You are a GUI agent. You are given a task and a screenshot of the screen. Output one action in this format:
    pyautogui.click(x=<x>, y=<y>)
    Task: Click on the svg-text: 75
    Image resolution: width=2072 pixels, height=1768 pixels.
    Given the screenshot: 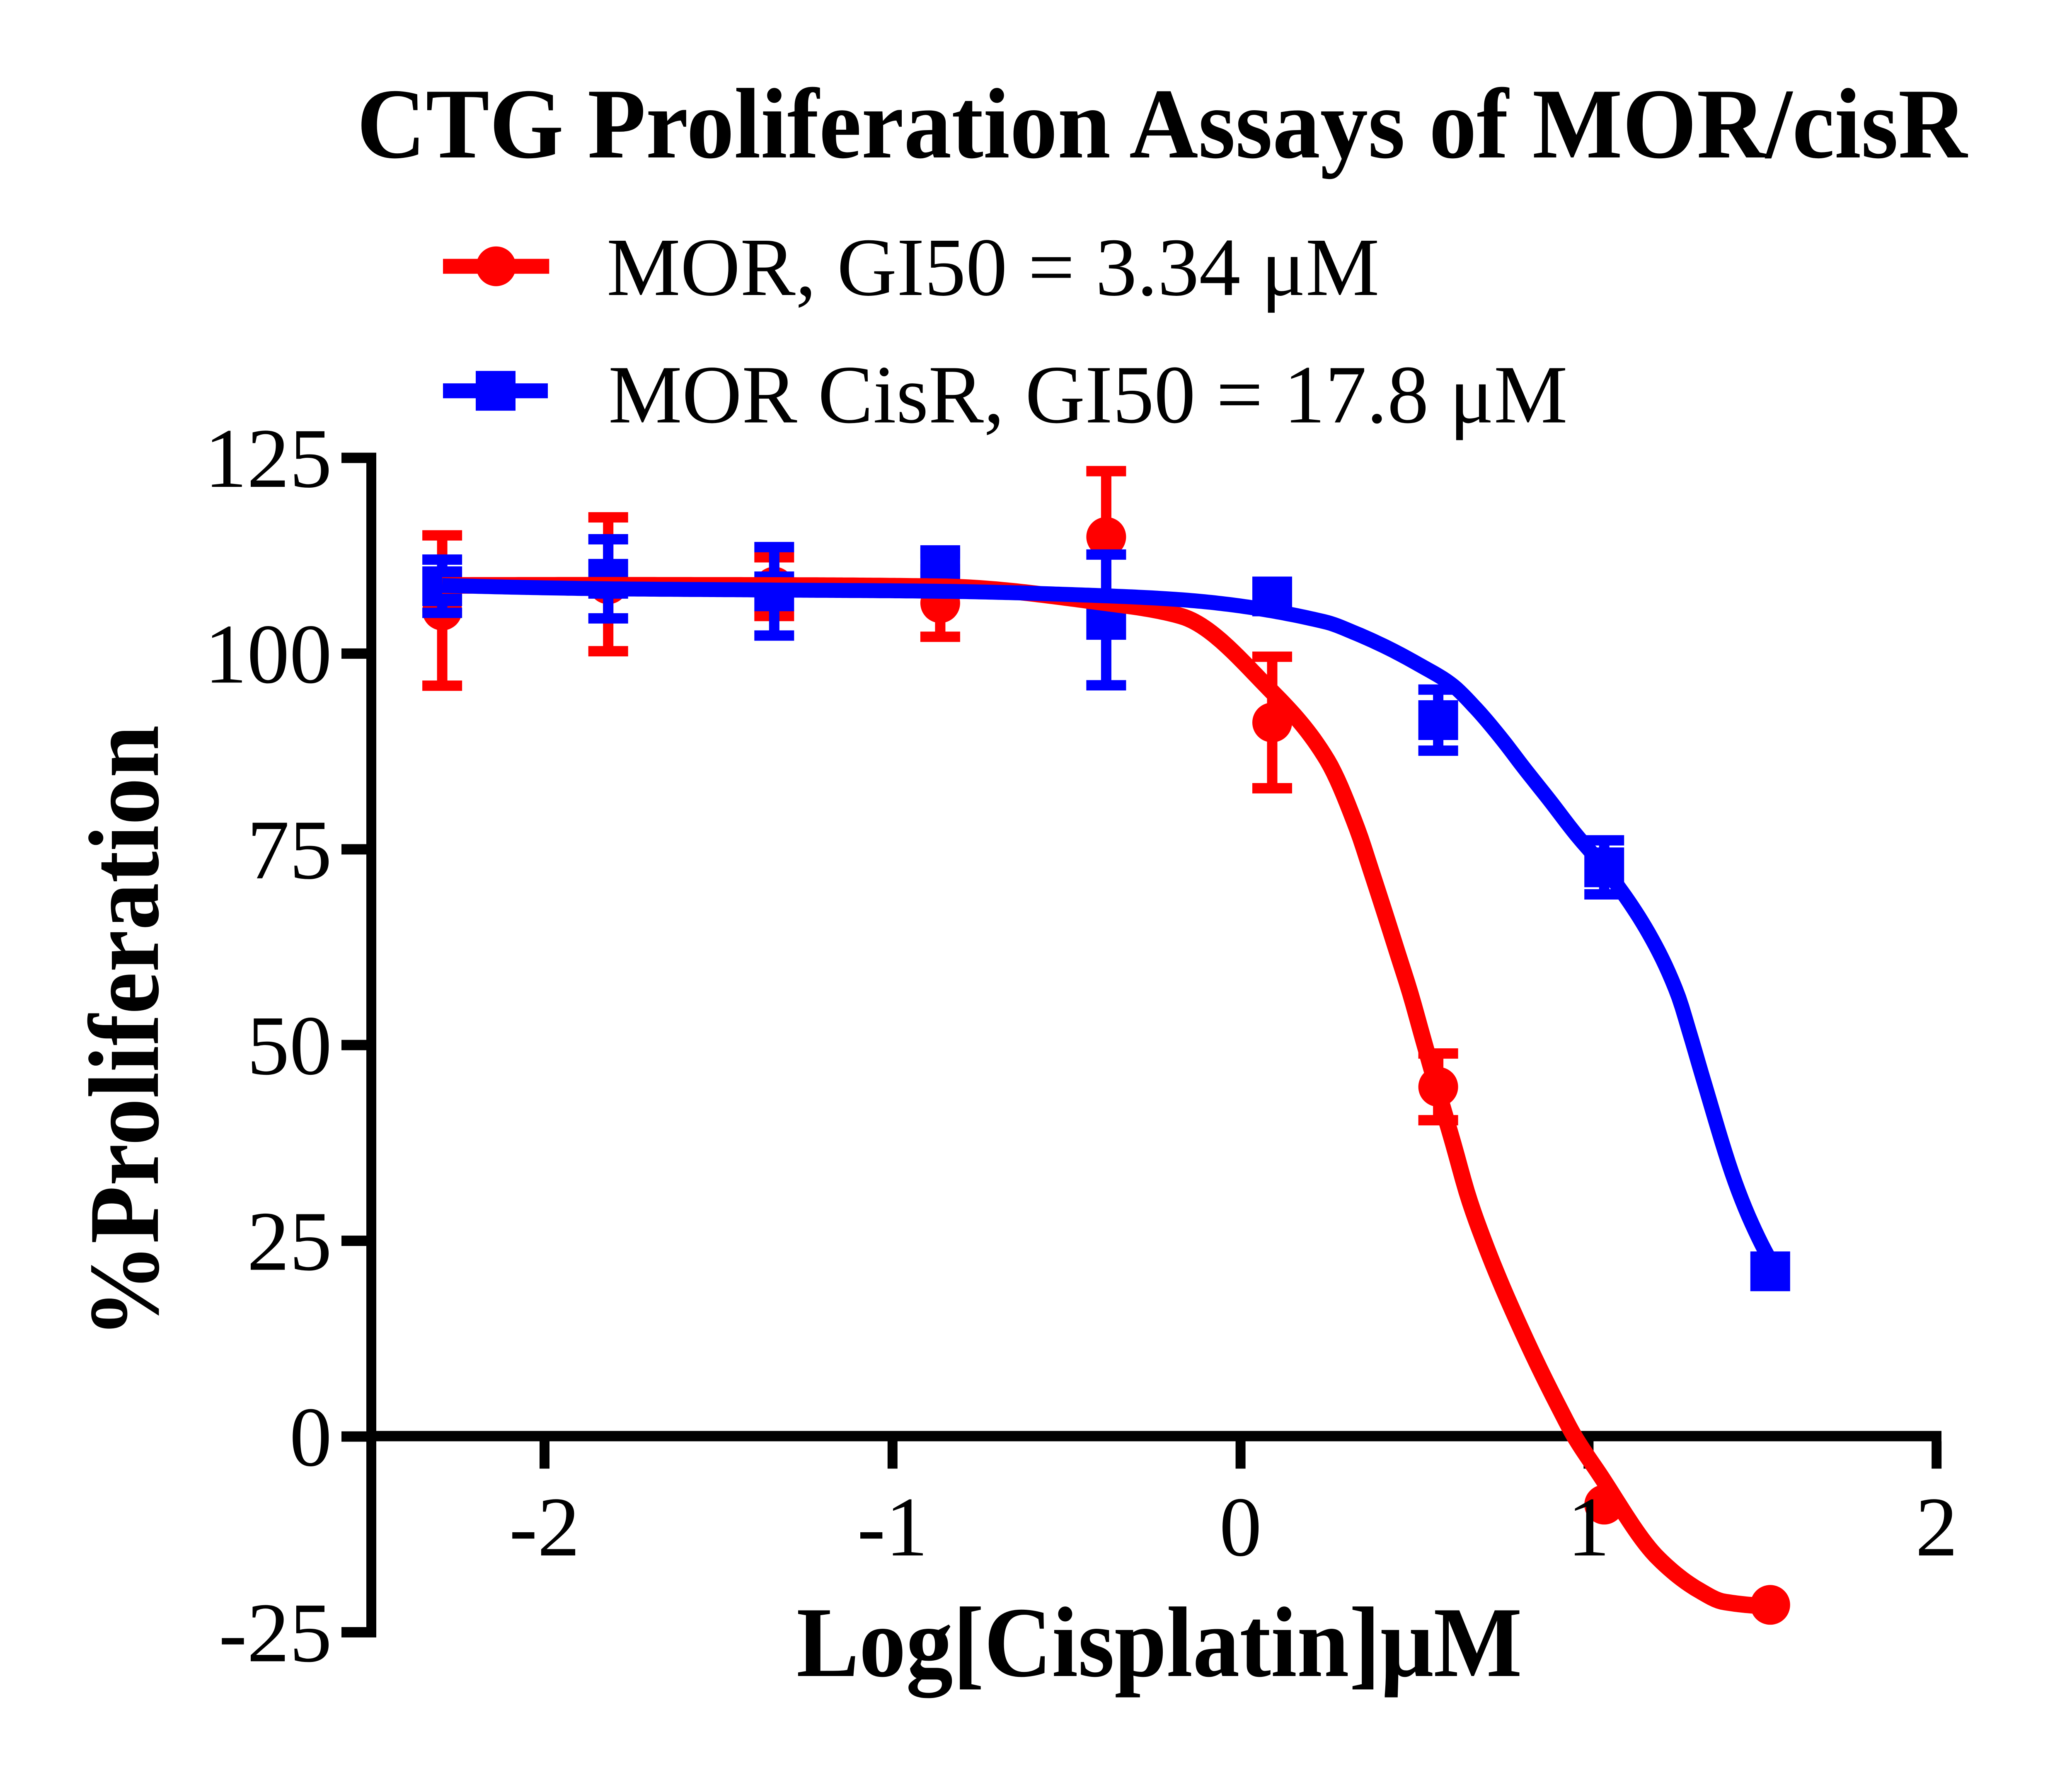 What is the action you would take?
    pyautogui.click(x=289, y=850)
    